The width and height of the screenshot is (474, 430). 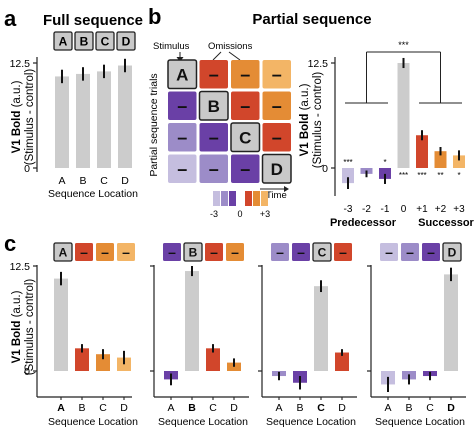 I want to click on panel-c3-boxes: – – C –, so click(x=311, y=252).